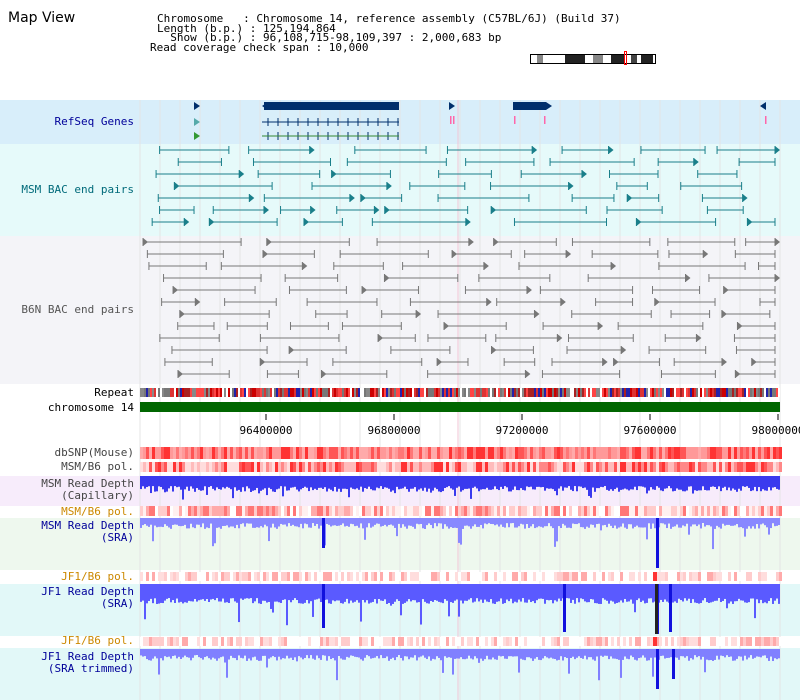  What do you see at coordinates (87, 483) in the screenshot?
I see `track-label-msm-depth-cap: MSM Read Depth` at bounding box center [87, 483].